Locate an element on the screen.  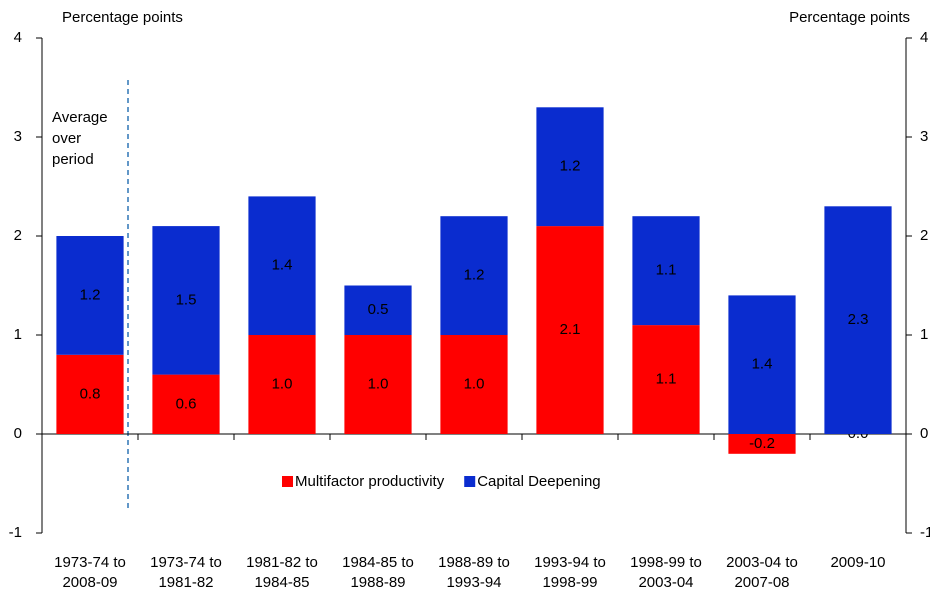
y-tick-label: 1 is located at coordinates (18, 334).